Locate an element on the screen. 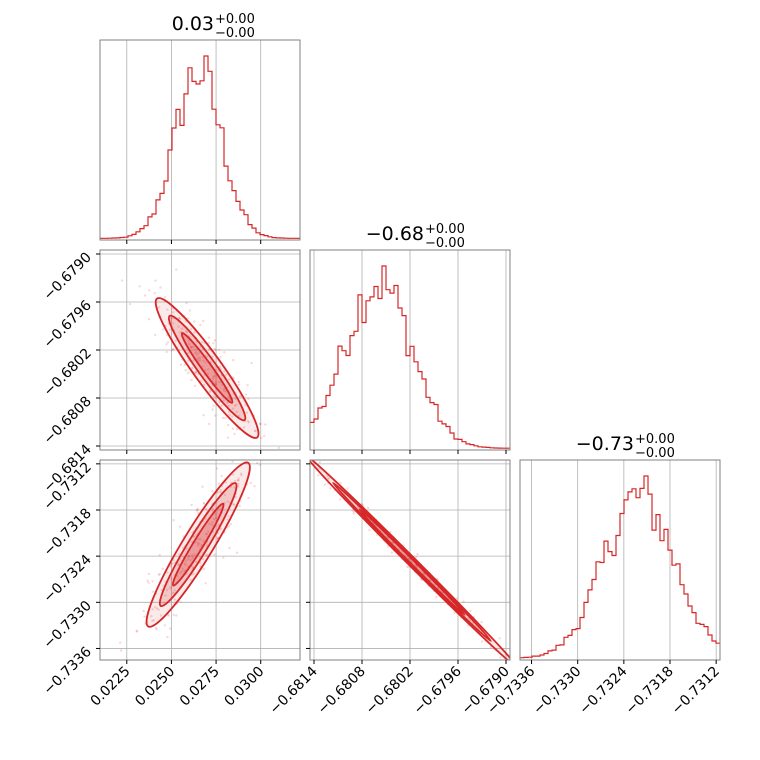 The height and width of the screenshot is (760, 760). x-tick-label-p1-0: −0.6814 is located at coordinates (294, 690).